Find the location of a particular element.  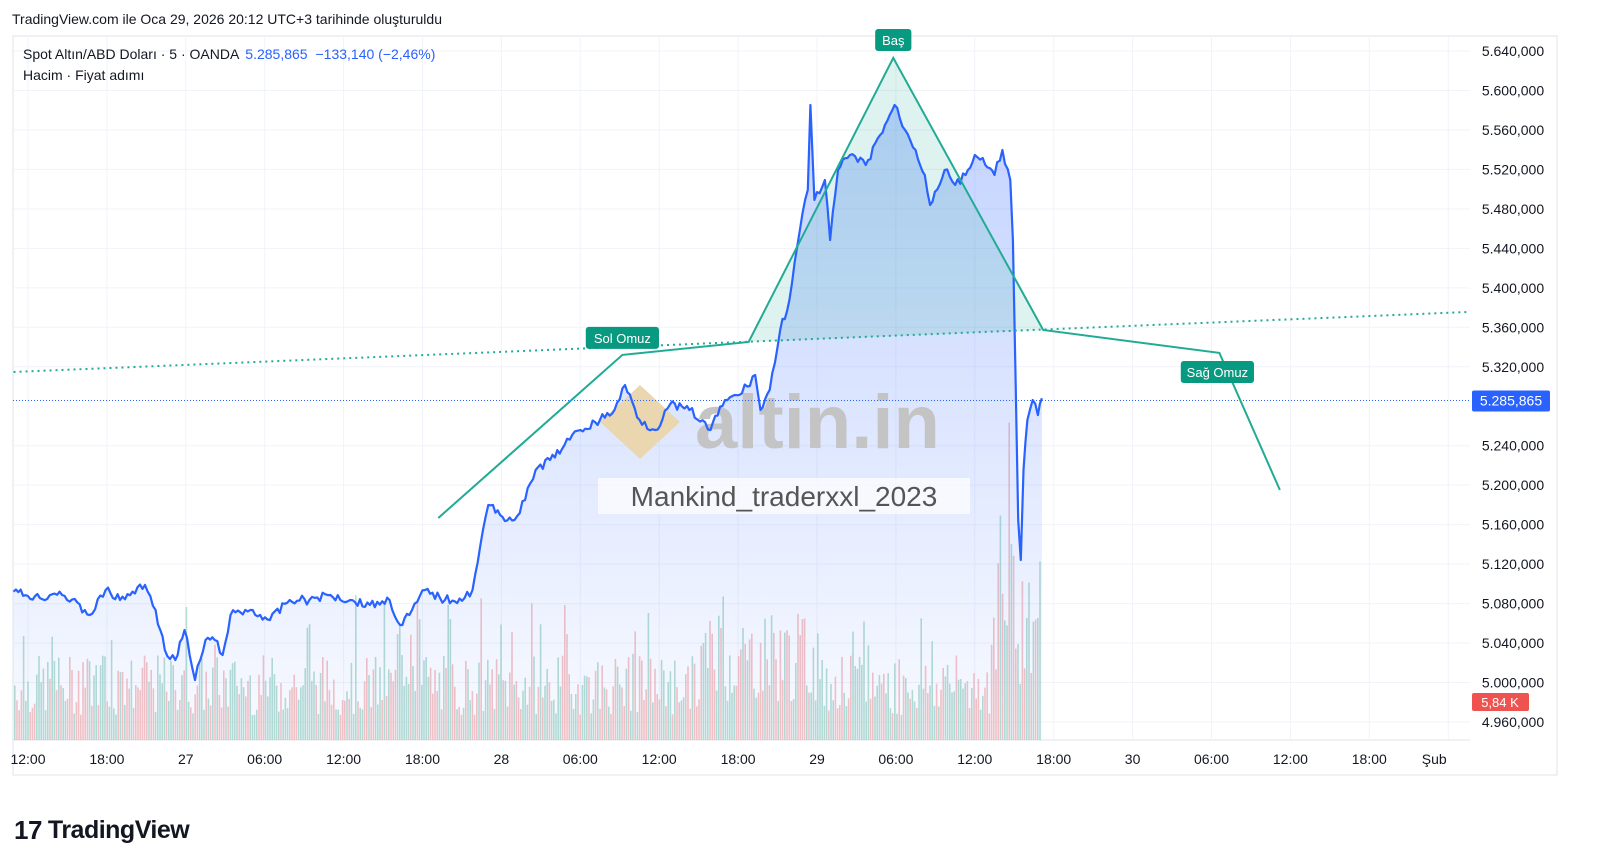

y-tick-label: 5.640,000 is located at coordinates (1513, 51).